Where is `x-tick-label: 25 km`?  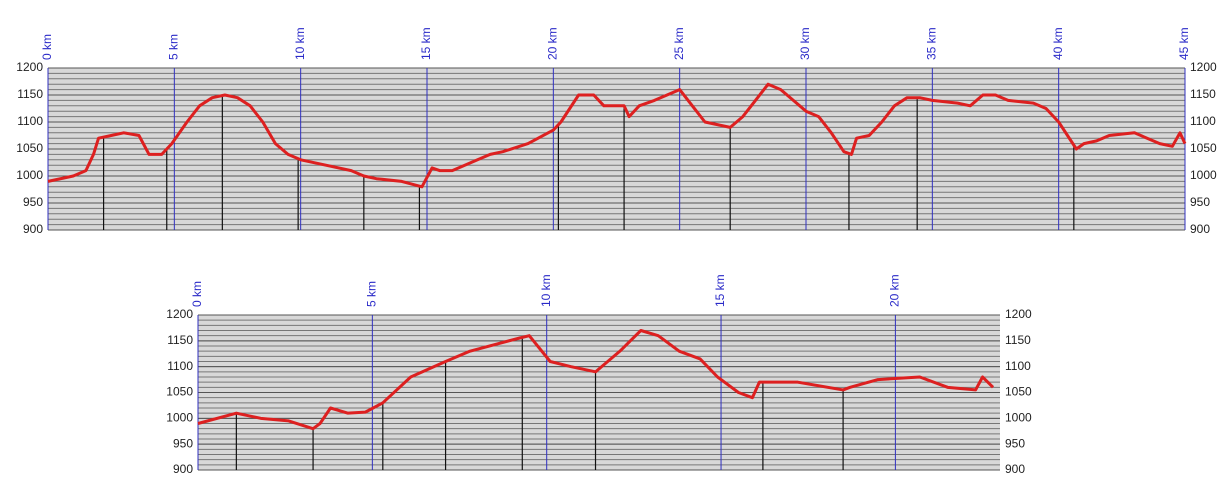 x-tick-label: 25 km is located at coordinates (679, 43).